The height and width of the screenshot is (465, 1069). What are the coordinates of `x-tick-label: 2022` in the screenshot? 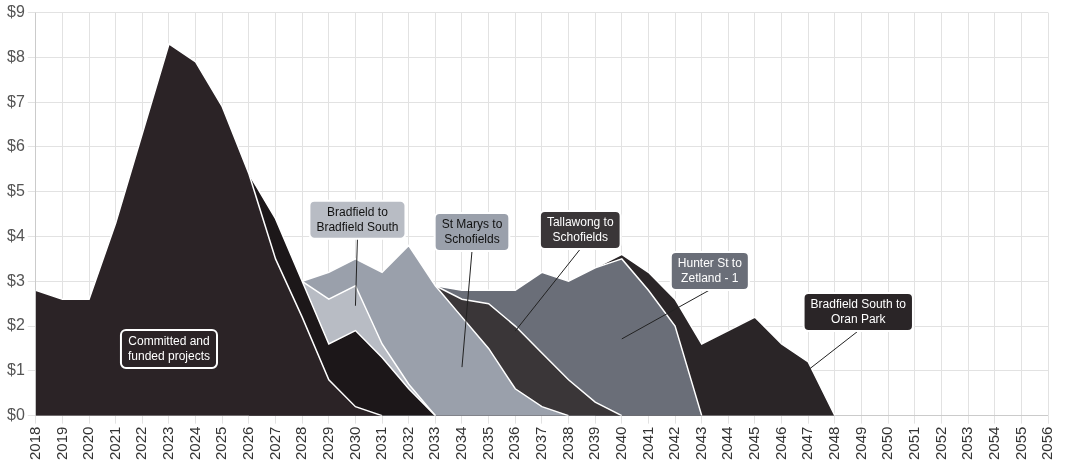 It's located at (141, 443).